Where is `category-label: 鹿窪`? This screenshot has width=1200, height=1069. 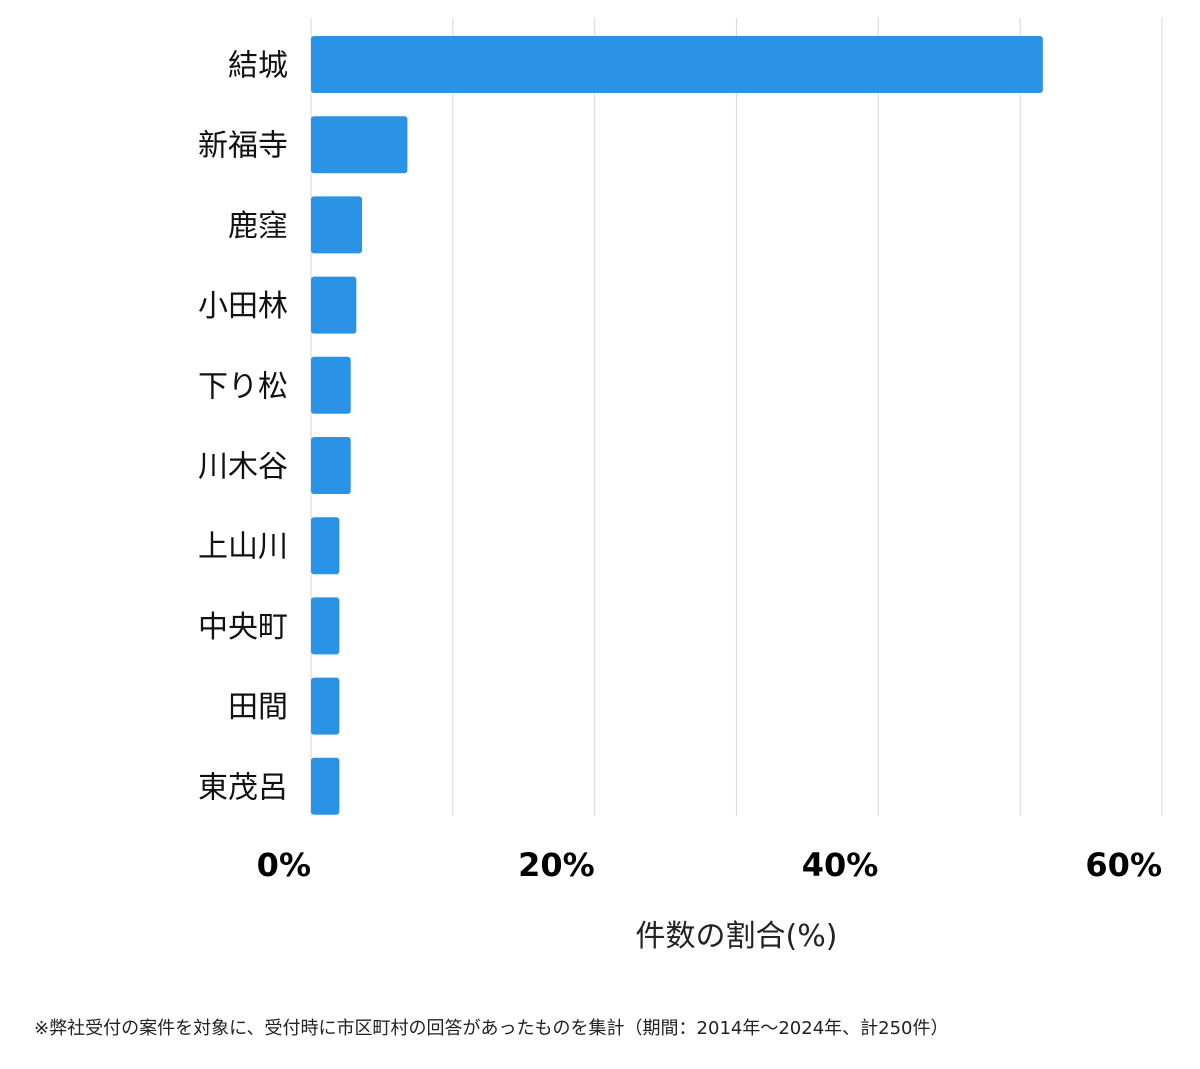
category-label: 鹿窪 is located at coordinates (258, 226).